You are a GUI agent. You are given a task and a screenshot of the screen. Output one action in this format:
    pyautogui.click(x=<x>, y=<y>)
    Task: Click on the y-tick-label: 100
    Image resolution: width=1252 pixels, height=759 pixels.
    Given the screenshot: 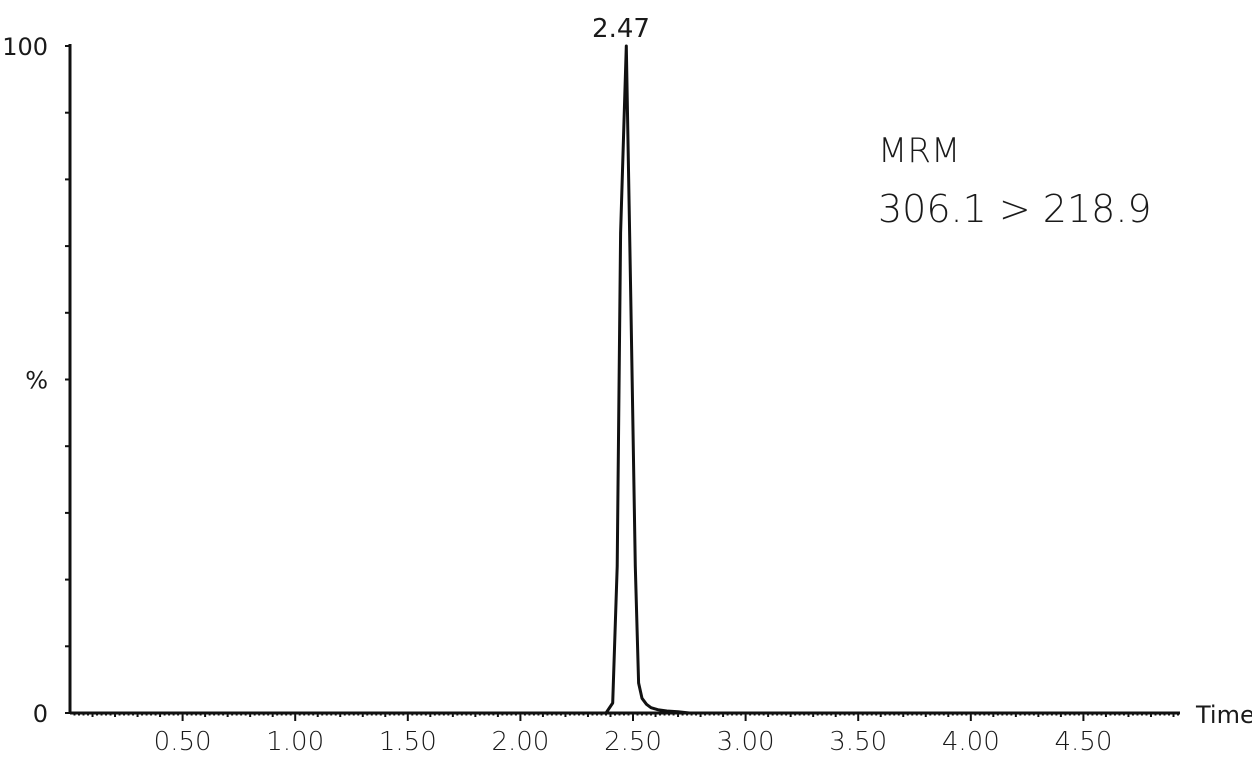 What is the action you would take?
    pyautogui.click(x=25, y=47)
    